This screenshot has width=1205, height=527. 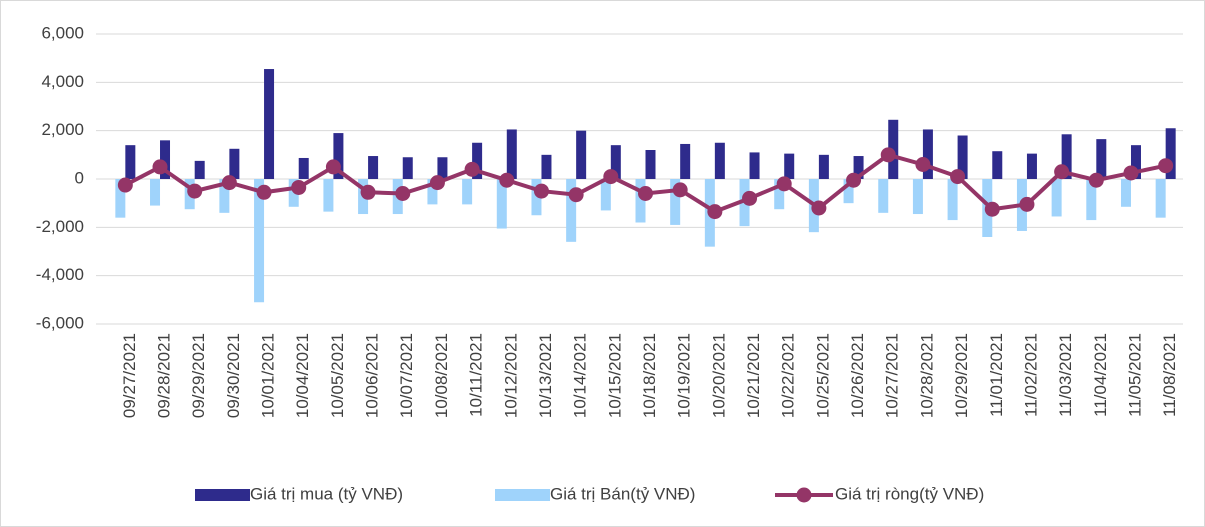 What do you see at coordinates (718, 375) in the screenshot?
I see `x-tick-label: 10/20/2021` at bounding box center [718, 375].